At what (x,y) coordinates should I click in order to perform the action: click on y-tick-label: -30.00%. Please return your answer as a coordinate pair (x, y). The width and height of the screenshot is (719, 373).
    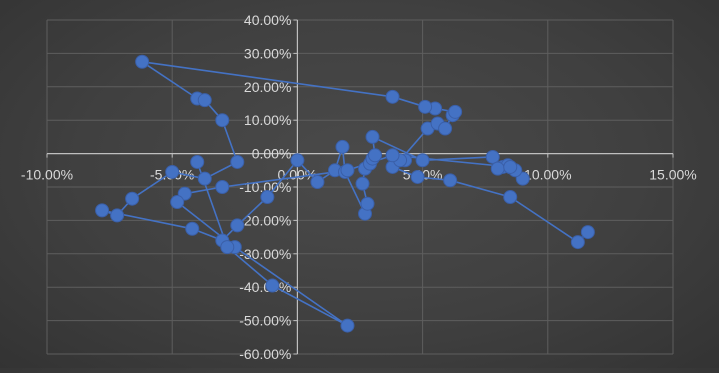
    Looking at the image, I should click on (265, 254).